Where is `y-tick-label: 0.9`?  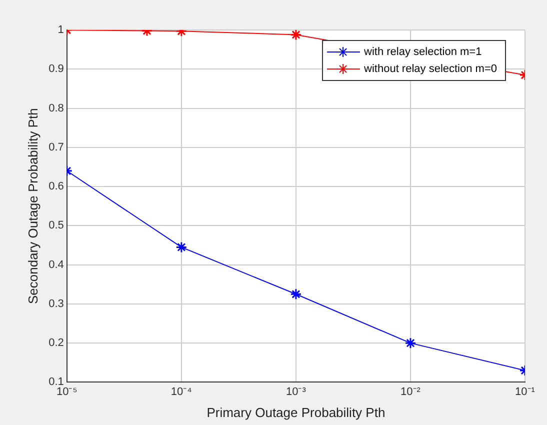
y-tick-label: 0.9 is located at coordinates (56, 69).